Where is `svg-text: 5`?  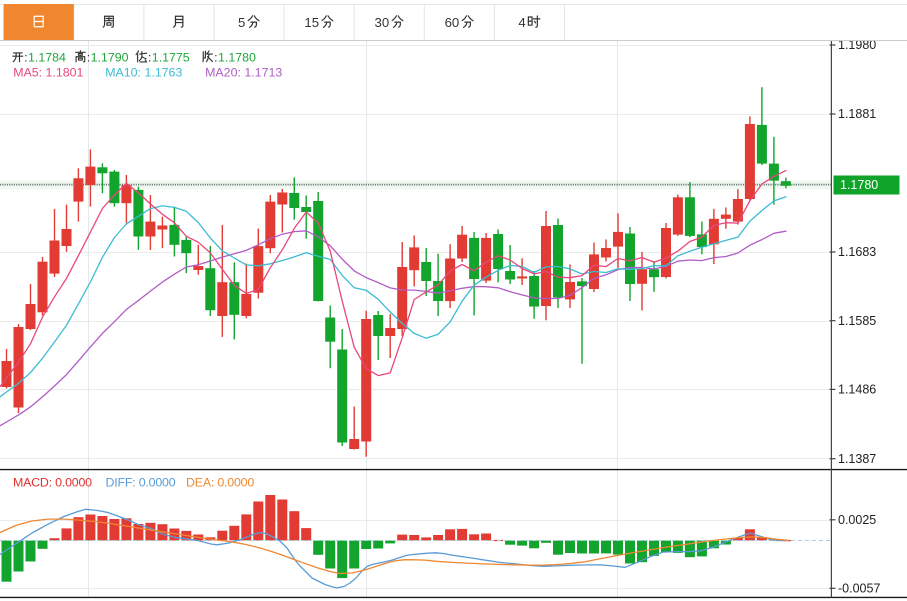 svg-text: 5 is located at coordinates (241, 22).